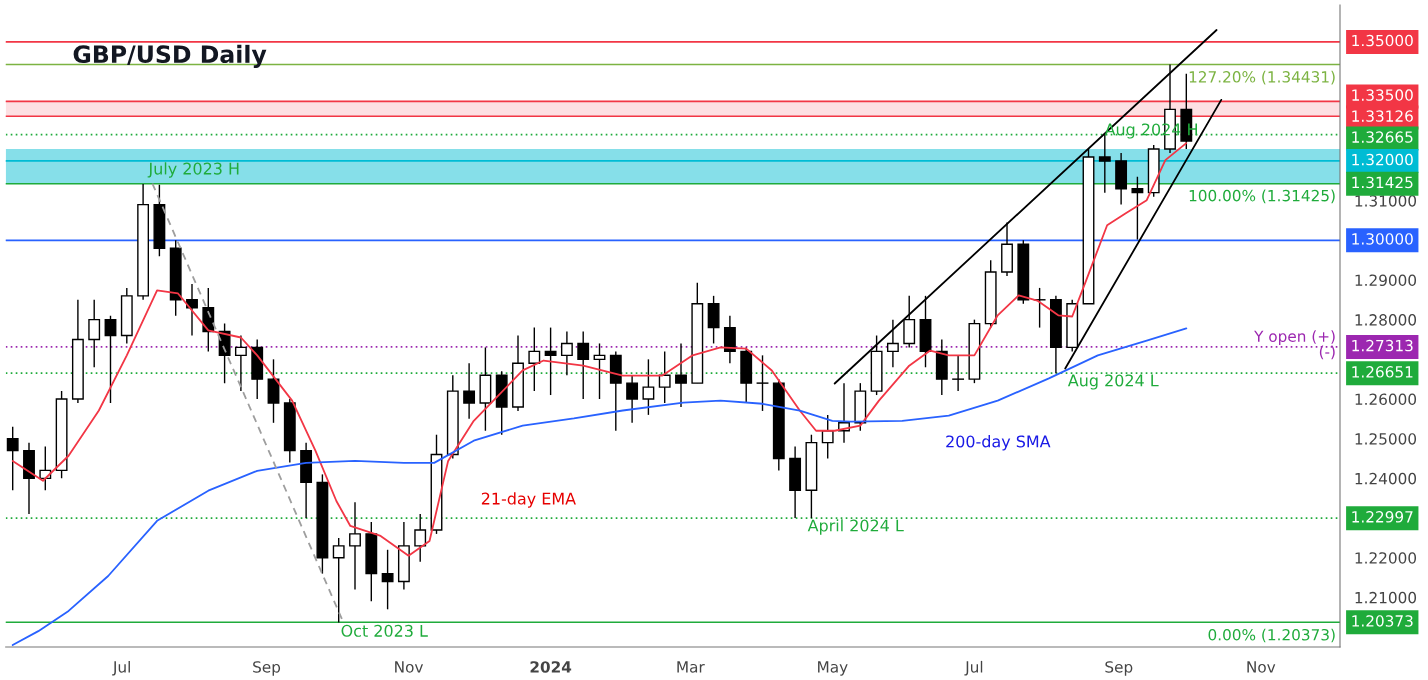 This screenshot has height=680, width=1428. Describe the element at coordinates (1386, 201) in the screenshot. I see `y-tick-label: 1.31000` at that location.